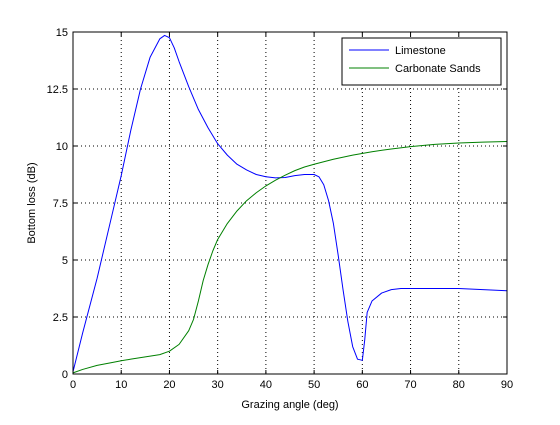 The width and height of the screenshot is (560, 425). I want to click on x-tick-label: 90, so click(507, 385).